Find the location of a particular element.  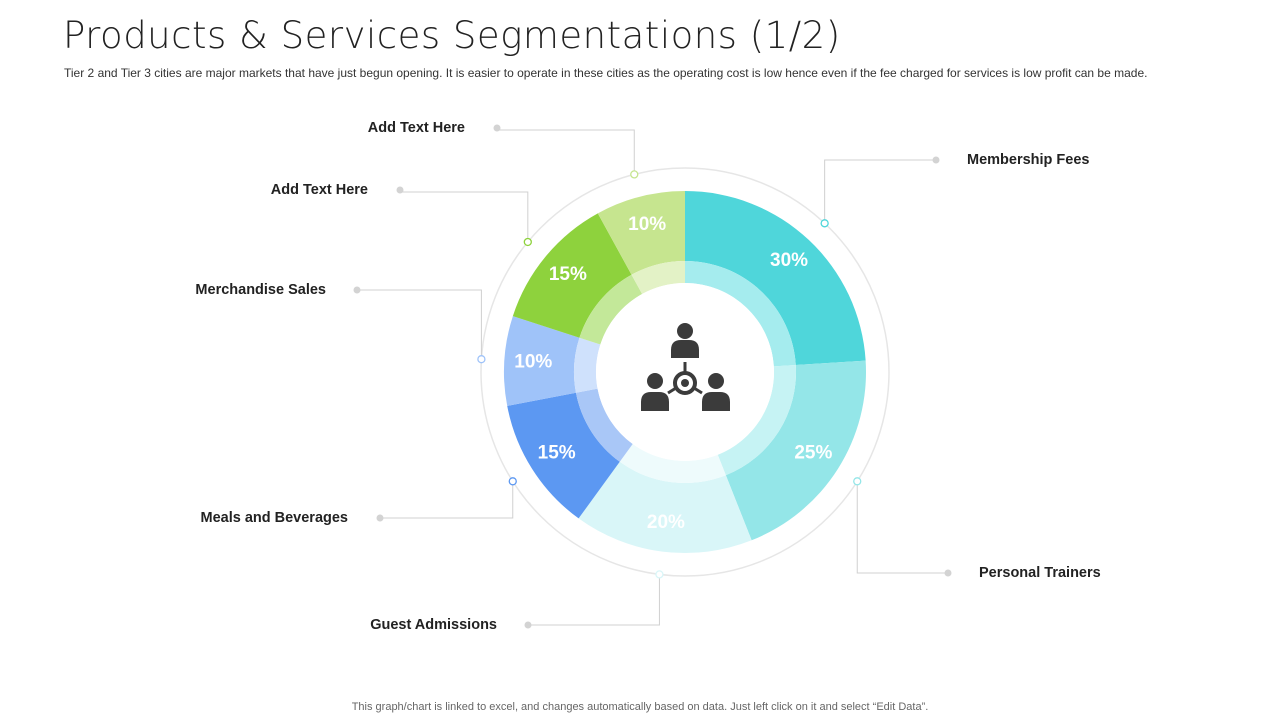

slice-personal-trainers is located at coordinates (795, 450).